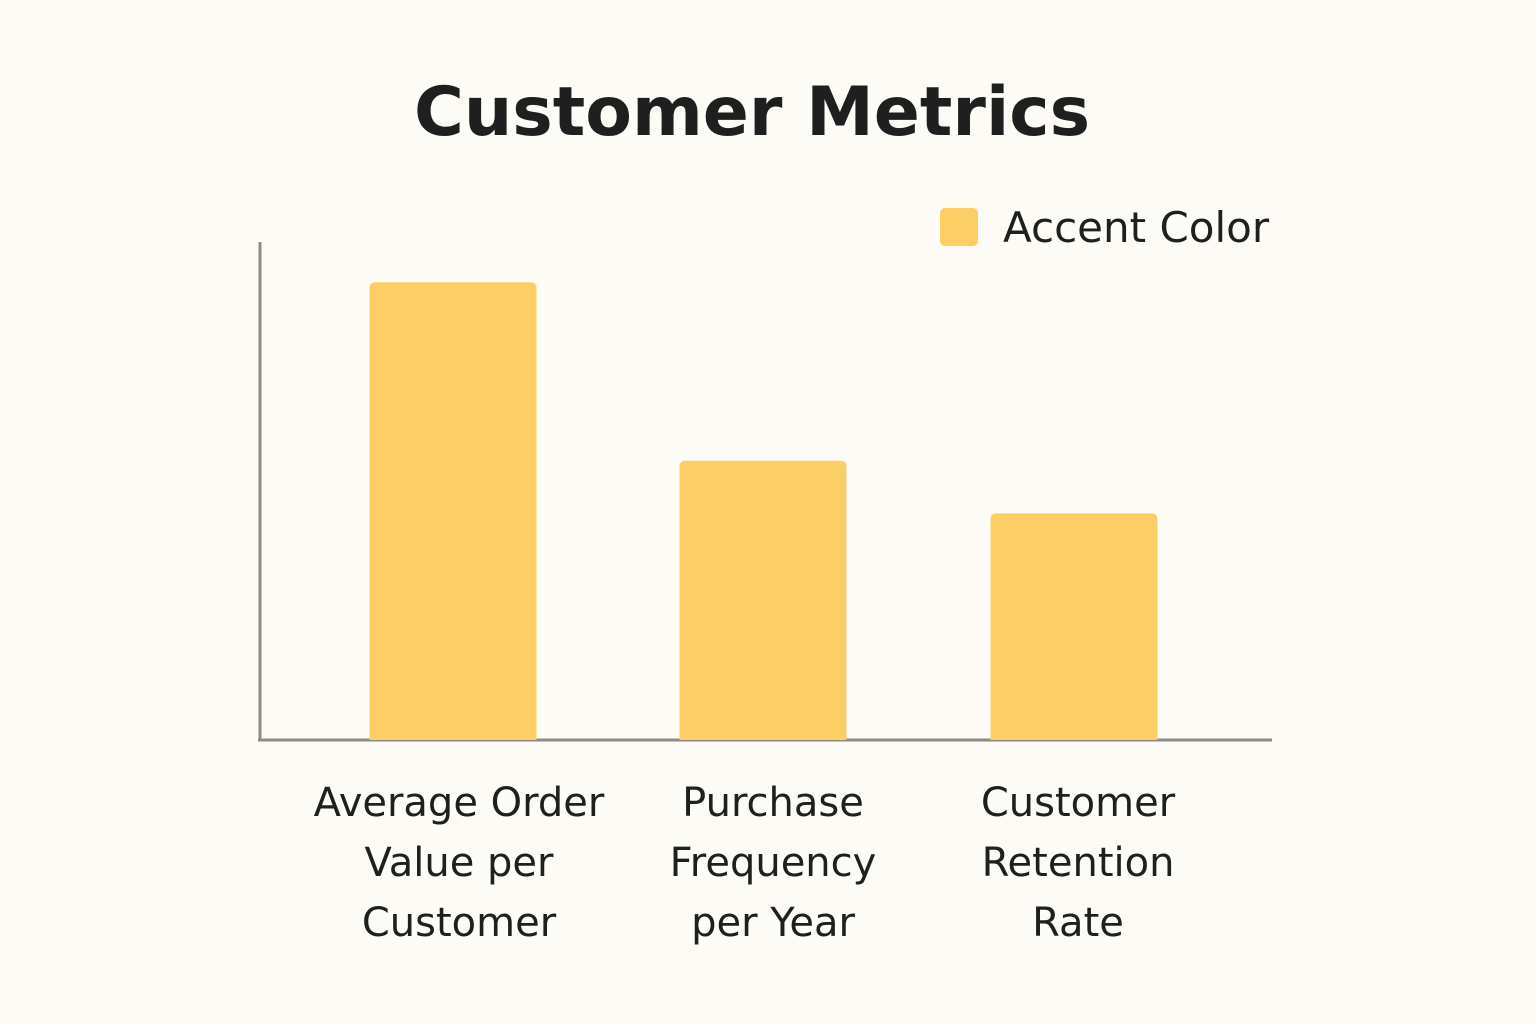 The image size is (1536, 1024). I want to click on legend-label: Accent Color, so click(1136, 227).